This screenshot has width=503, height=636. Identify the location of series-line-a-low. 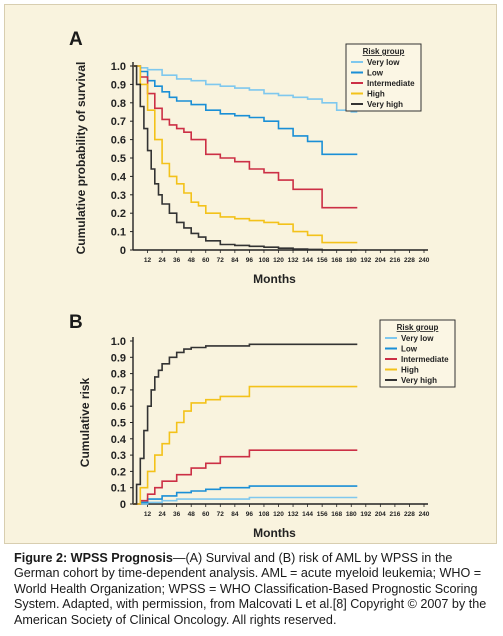
(245, 110).